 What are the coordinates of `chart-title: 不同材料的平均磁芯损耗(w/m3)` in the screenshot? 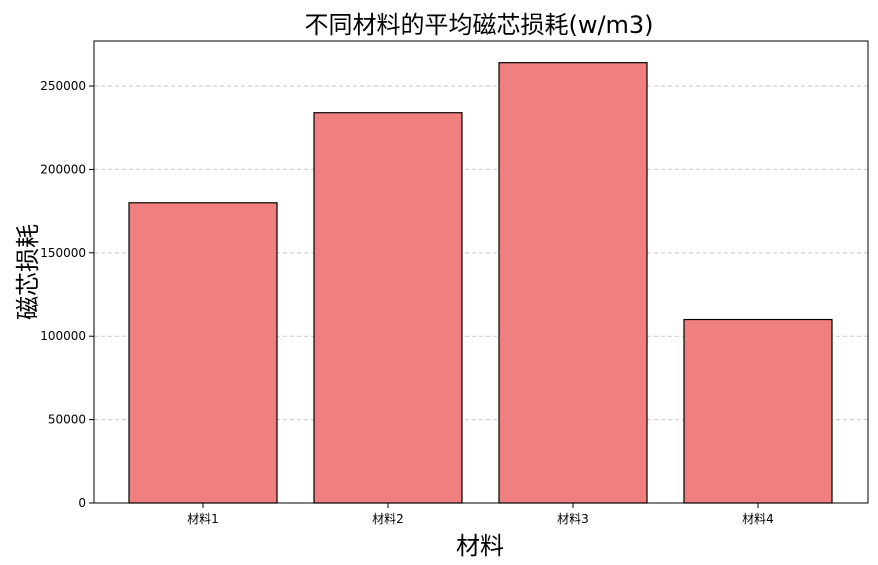 It's located at (478, 25).